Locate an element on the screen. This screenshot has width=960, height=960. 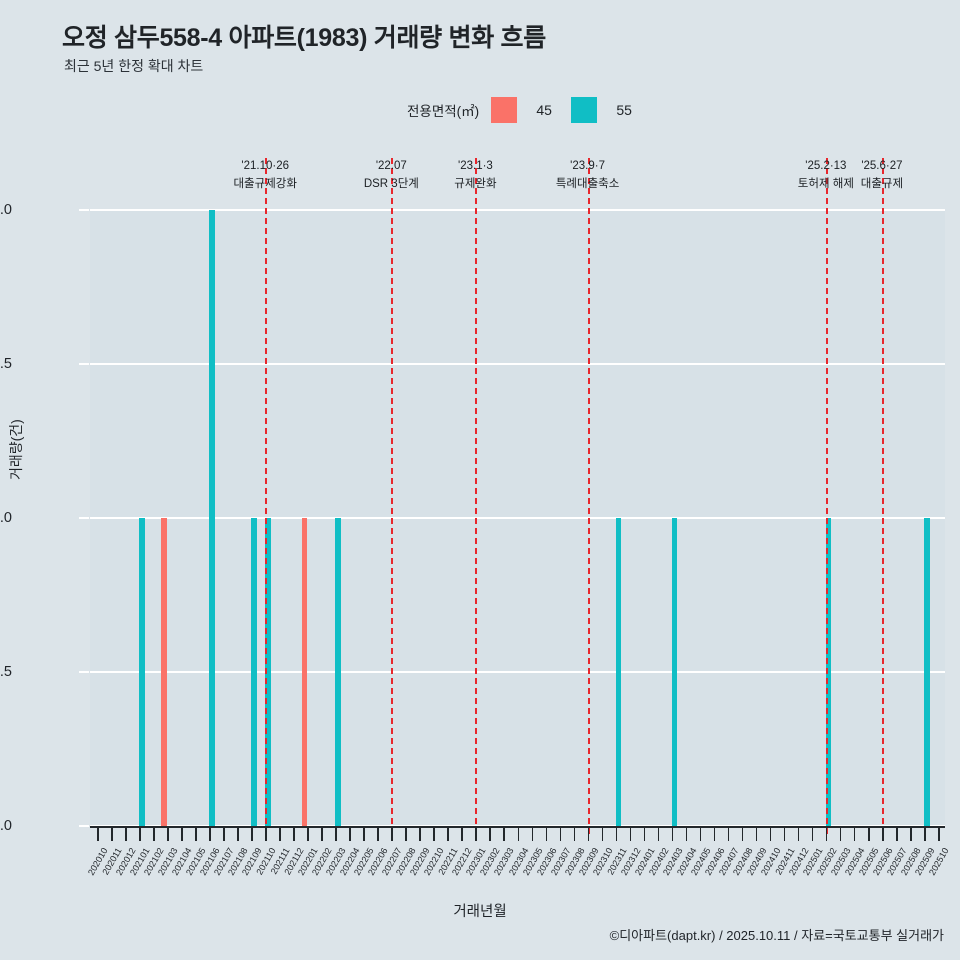
page-title: 오정 삼두558-4 아파트(1983) 거래량 변화 흐름 is located at coordinates (304, 38).